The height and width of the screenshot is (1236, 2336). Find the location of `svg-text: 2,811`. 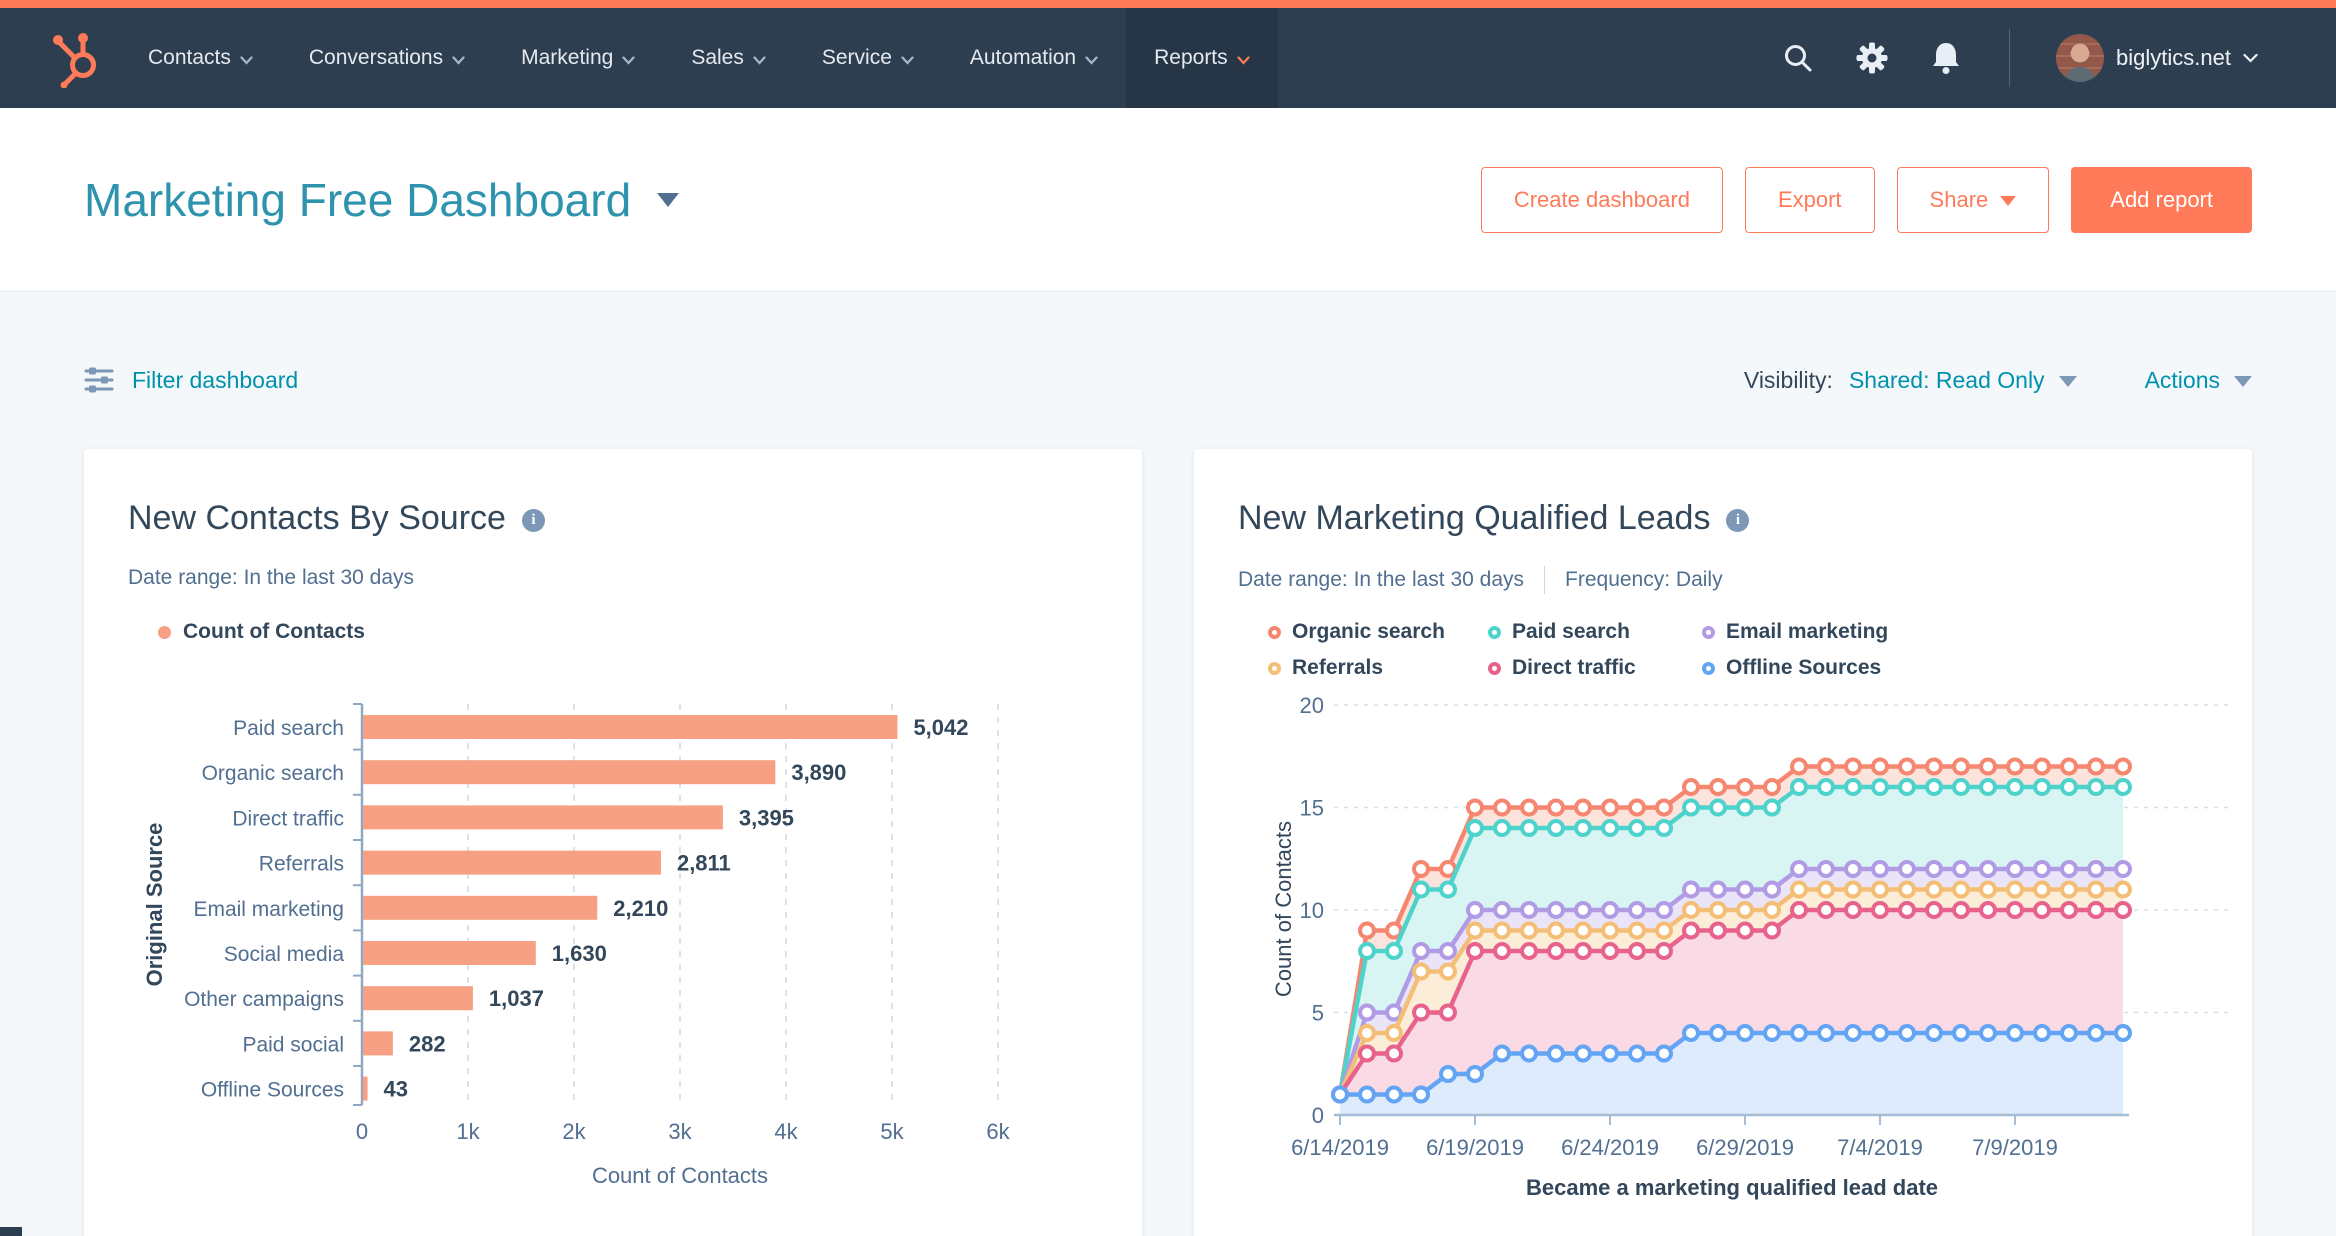

svg-text: 2,811 is located at coordinates (704, 863).